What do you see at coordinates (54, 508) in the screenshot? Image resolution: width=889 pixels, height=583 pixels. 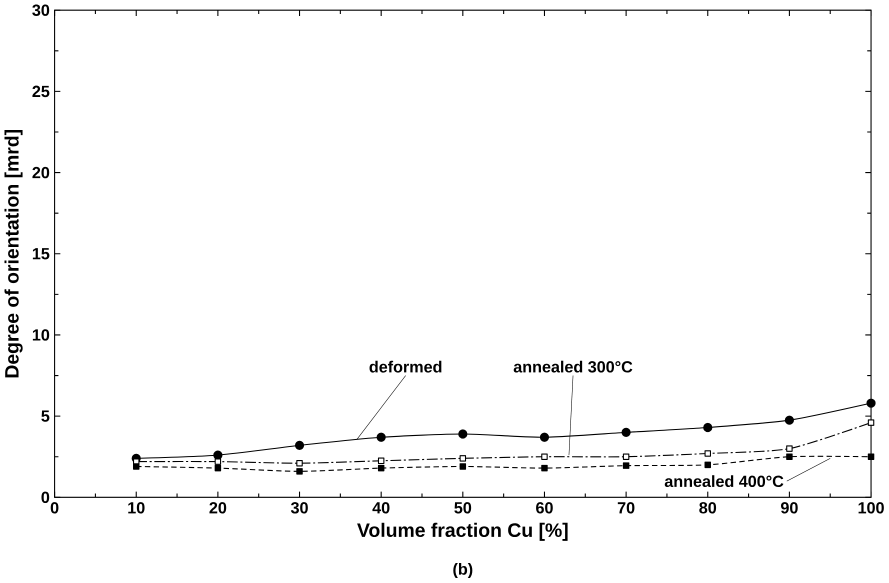 I see `x-tick-label: 0` at bounding box center [54, 508].